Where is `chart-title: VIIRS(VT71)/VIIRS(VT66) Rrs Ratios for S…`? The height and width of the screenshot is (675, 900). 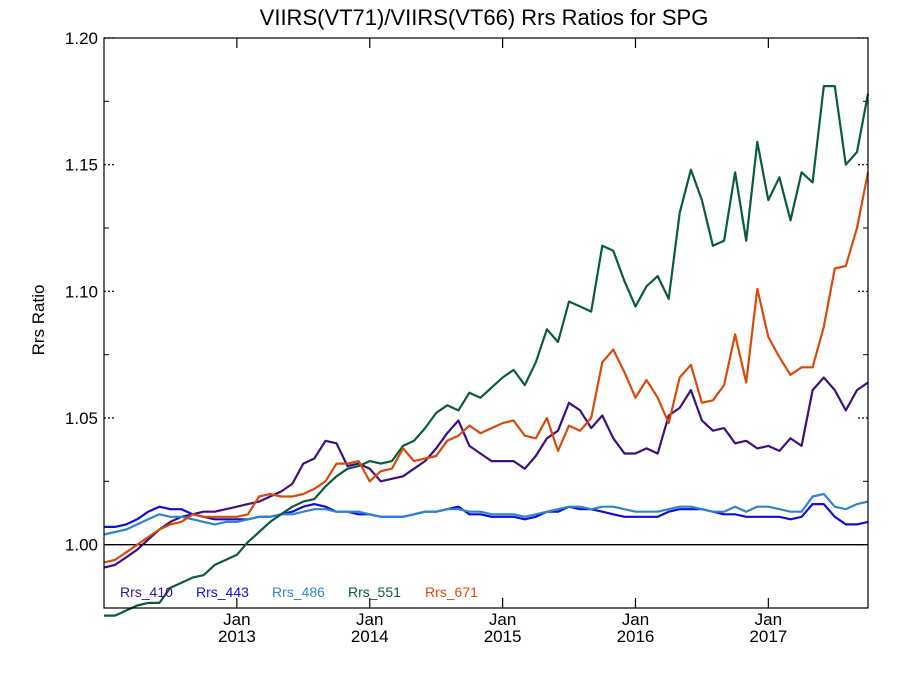
chart-title: VIIRS(VT71)/VIIRS(VT66) Rrs Ratios for S… is located at coordinates (484, 17).